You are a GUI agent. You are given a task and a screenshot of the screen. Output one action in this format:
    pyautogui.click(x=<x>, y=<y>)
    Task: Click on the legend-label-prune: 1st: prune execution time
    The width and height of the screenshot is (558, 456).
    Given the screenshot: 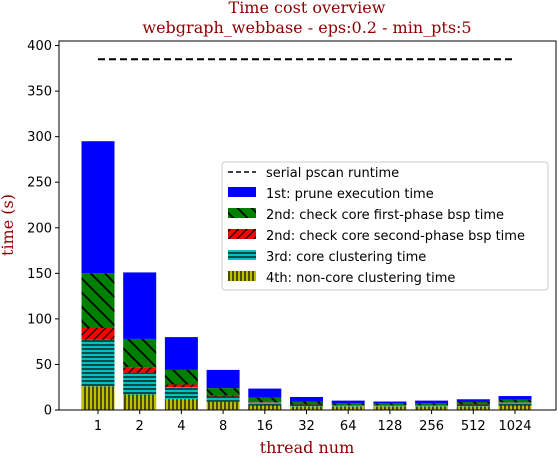 What is the action you would take?
    pyautogui.click(x=350, y=194)
    